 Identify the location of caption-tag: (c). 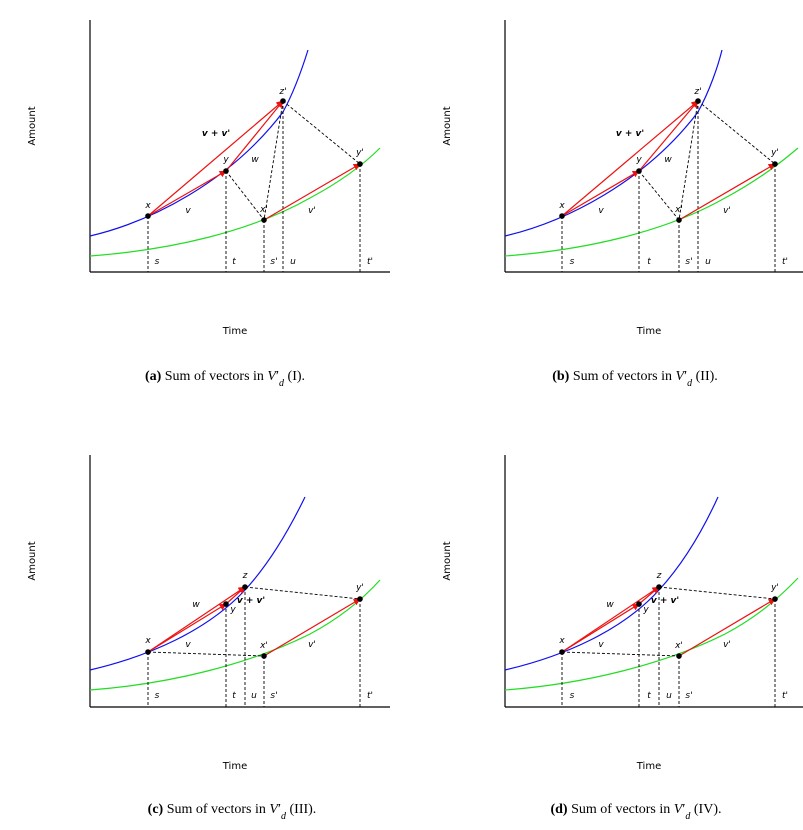
(156, 809).